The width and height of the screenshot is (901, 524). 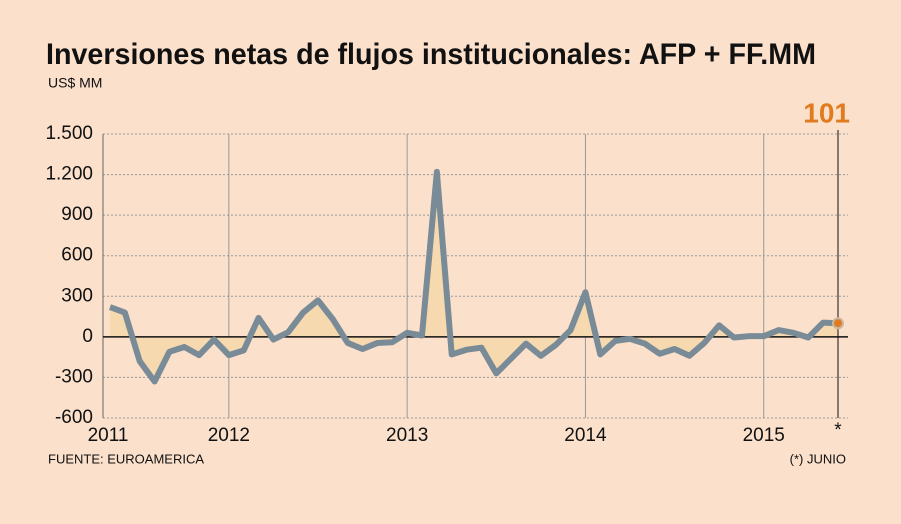 I want to click on y-tick-label: -600, so click(x=74, y=417).